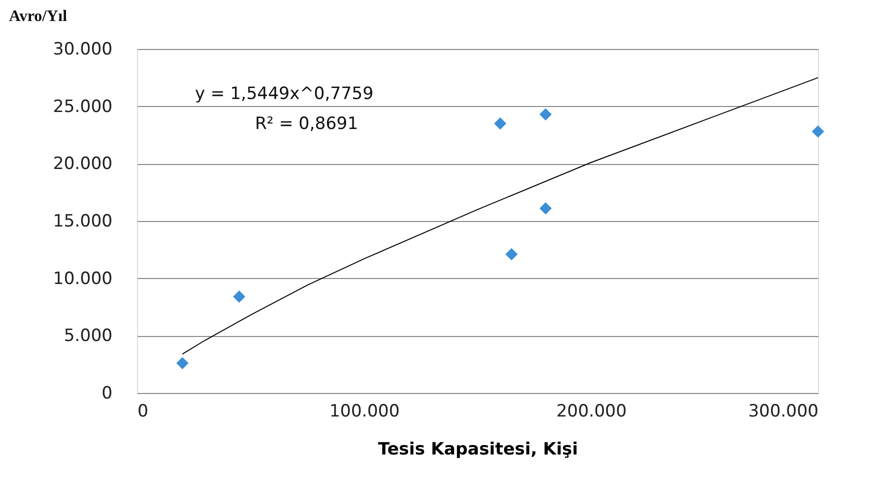 This screenshot has height=491, width=871. Describe the element at coordinates (284, 94) in the screenshot. I see `annotation: y = 1,5449x^0,7759` at that location.